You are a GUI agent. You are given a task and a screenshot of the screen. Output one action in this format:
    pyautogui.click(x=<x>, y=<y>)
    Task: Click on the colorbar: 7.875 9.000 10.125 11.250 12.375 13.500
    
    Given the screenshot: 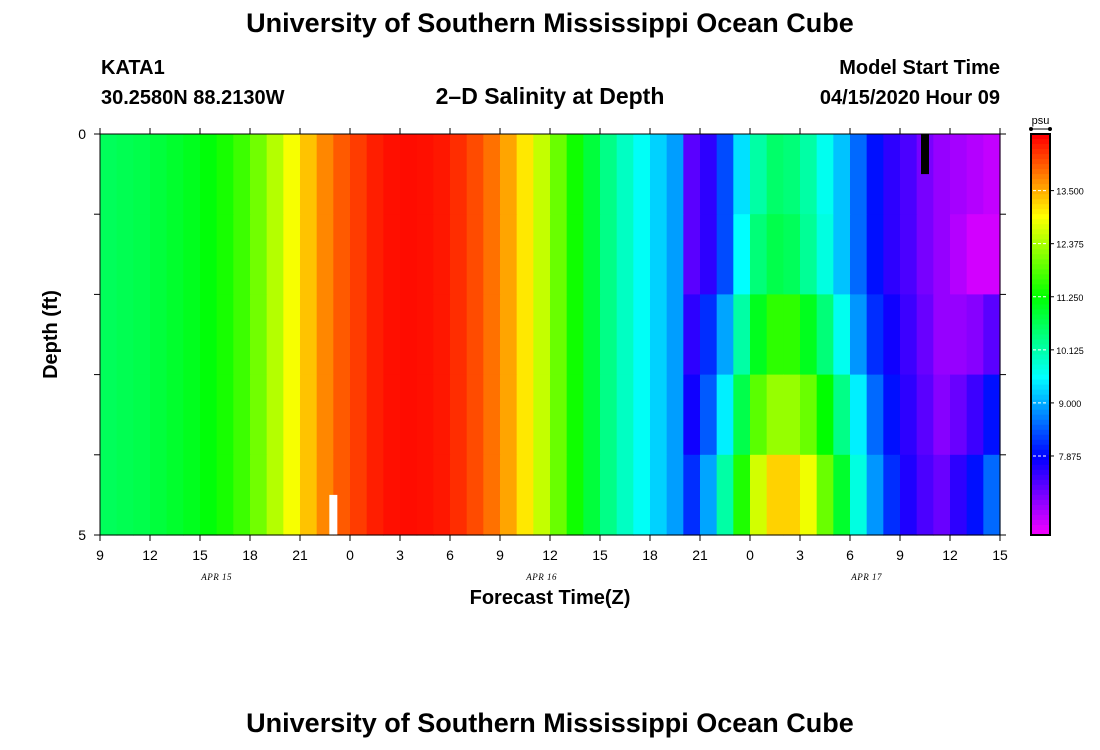 What is the action you would take?
    pyautogui.click(x=1056, y=331)
    